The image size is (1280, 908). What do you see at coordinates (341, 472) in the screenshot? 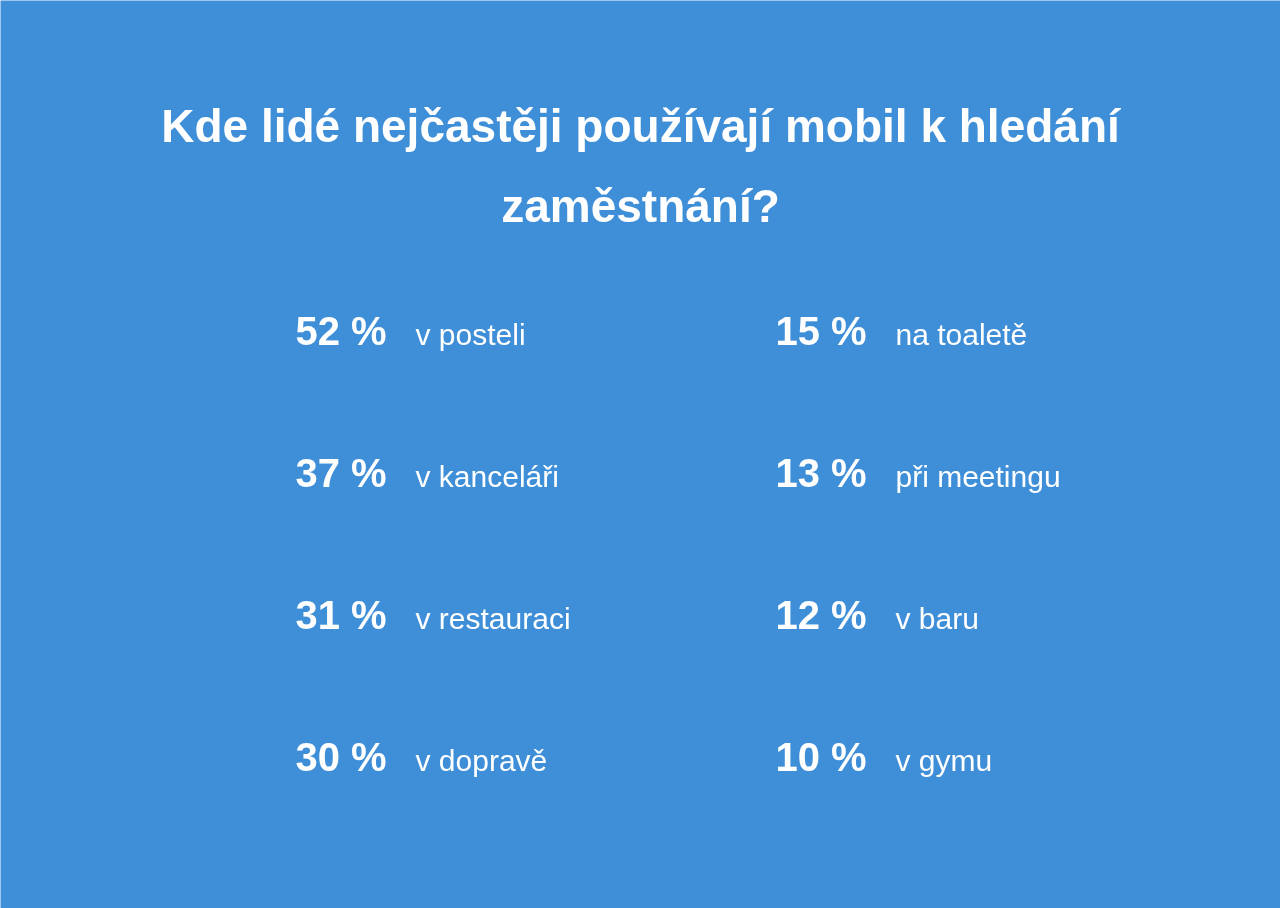
I see `data-label: 37 %` at bounding box center [341, 472].